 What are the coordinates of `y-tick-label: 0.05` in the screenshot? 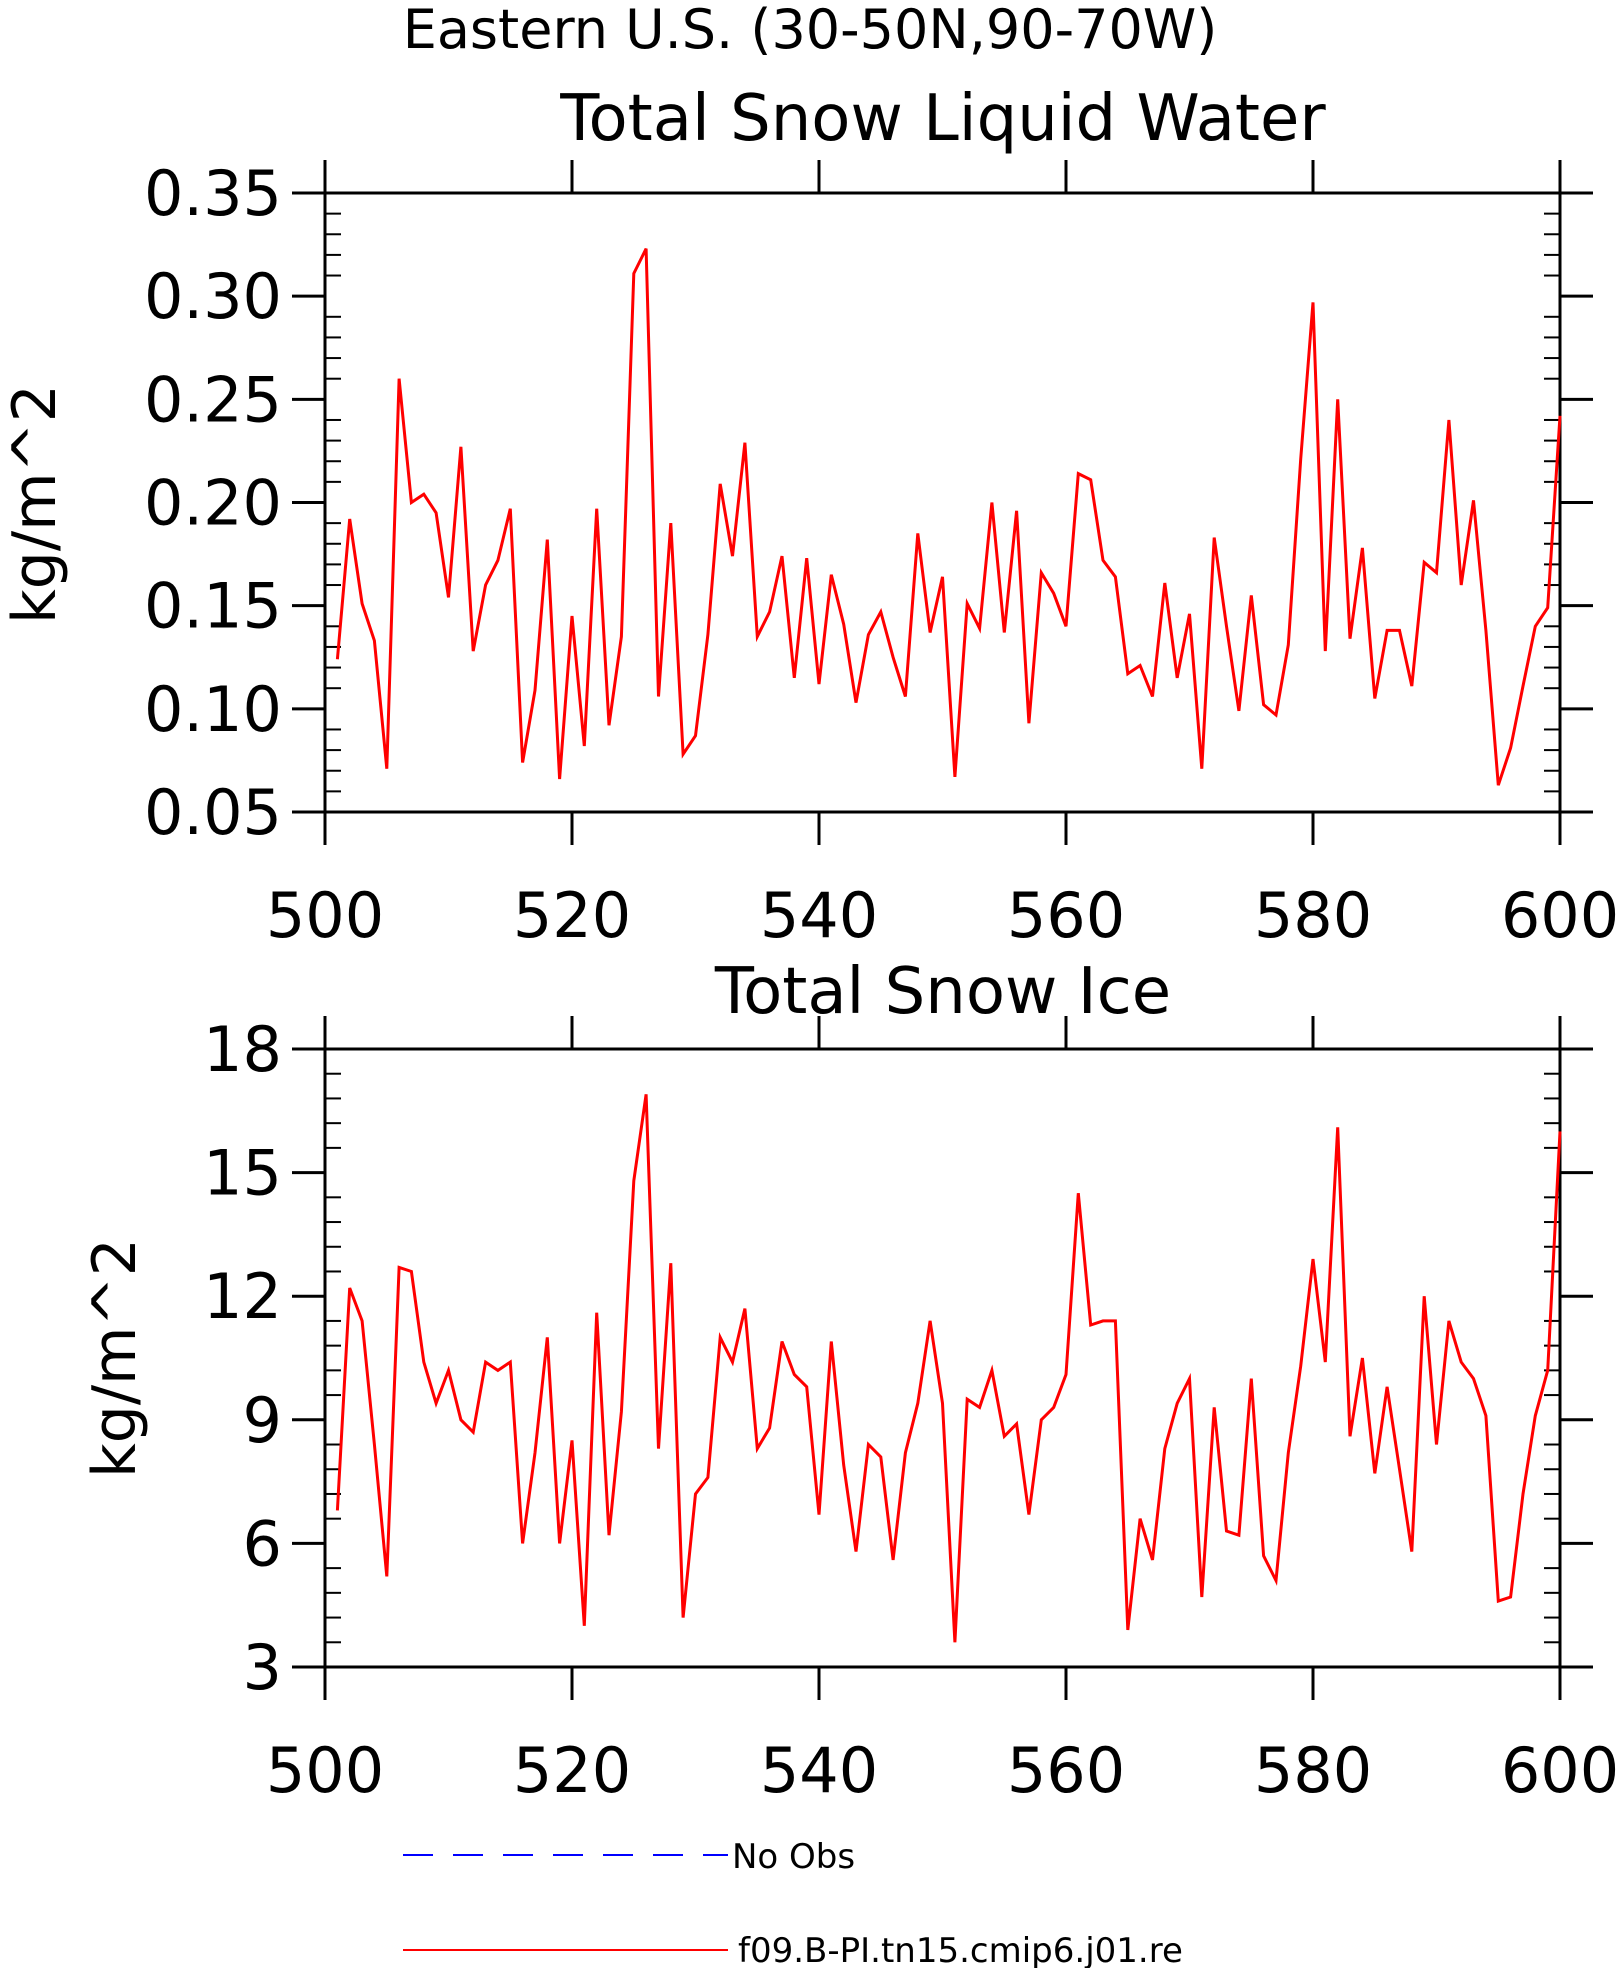 It's located at (213, 812).